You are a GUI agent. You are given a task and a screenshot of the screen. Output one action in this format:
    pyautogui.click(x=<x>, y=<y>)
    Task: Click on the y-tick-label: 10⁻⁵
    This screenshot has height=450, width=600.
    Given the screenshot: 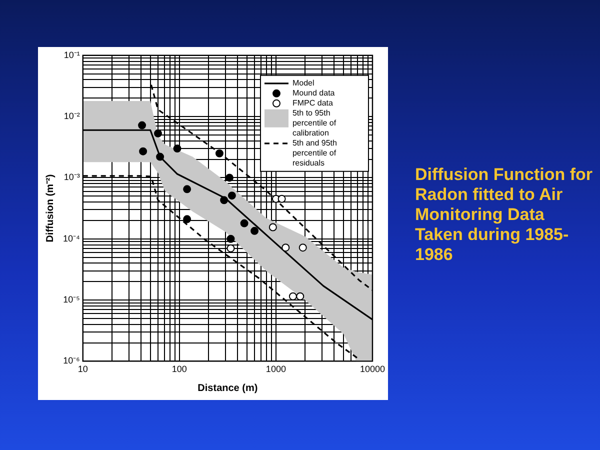 What is the action you would take?
    pyautogui.click(x=71, y=299)
    